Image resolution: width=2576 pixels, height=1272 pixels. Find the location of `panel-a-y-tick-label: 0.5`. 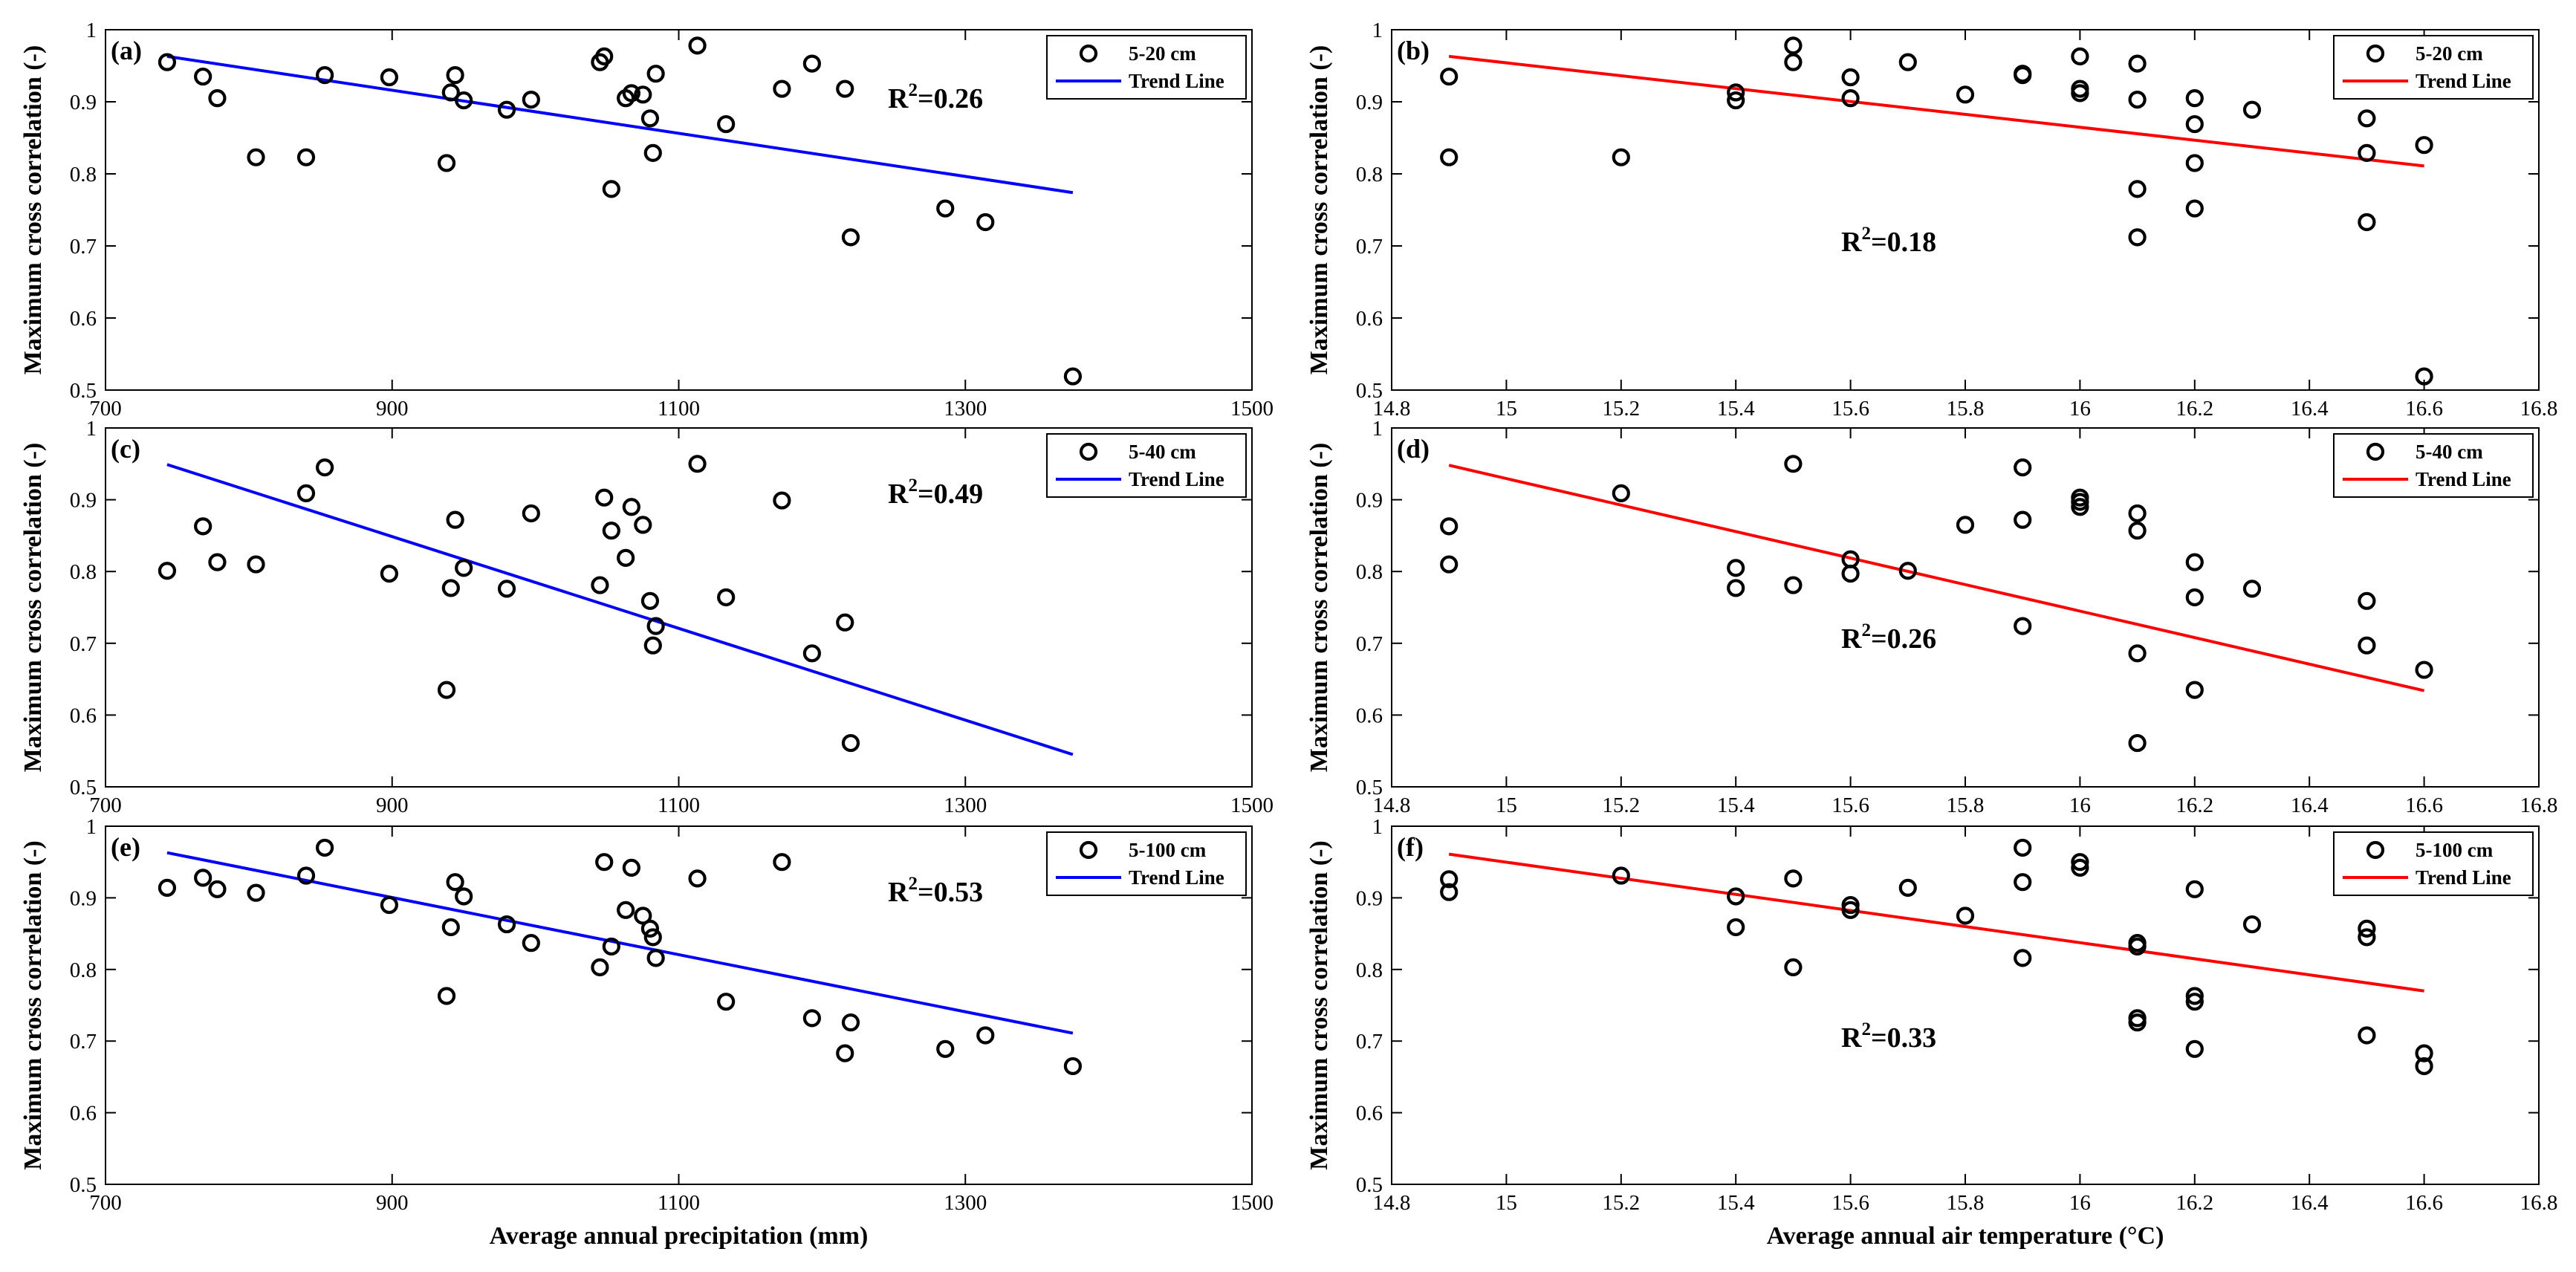

panel-a-y-tick-label: 0.5 is located at coordinates (83, 391).